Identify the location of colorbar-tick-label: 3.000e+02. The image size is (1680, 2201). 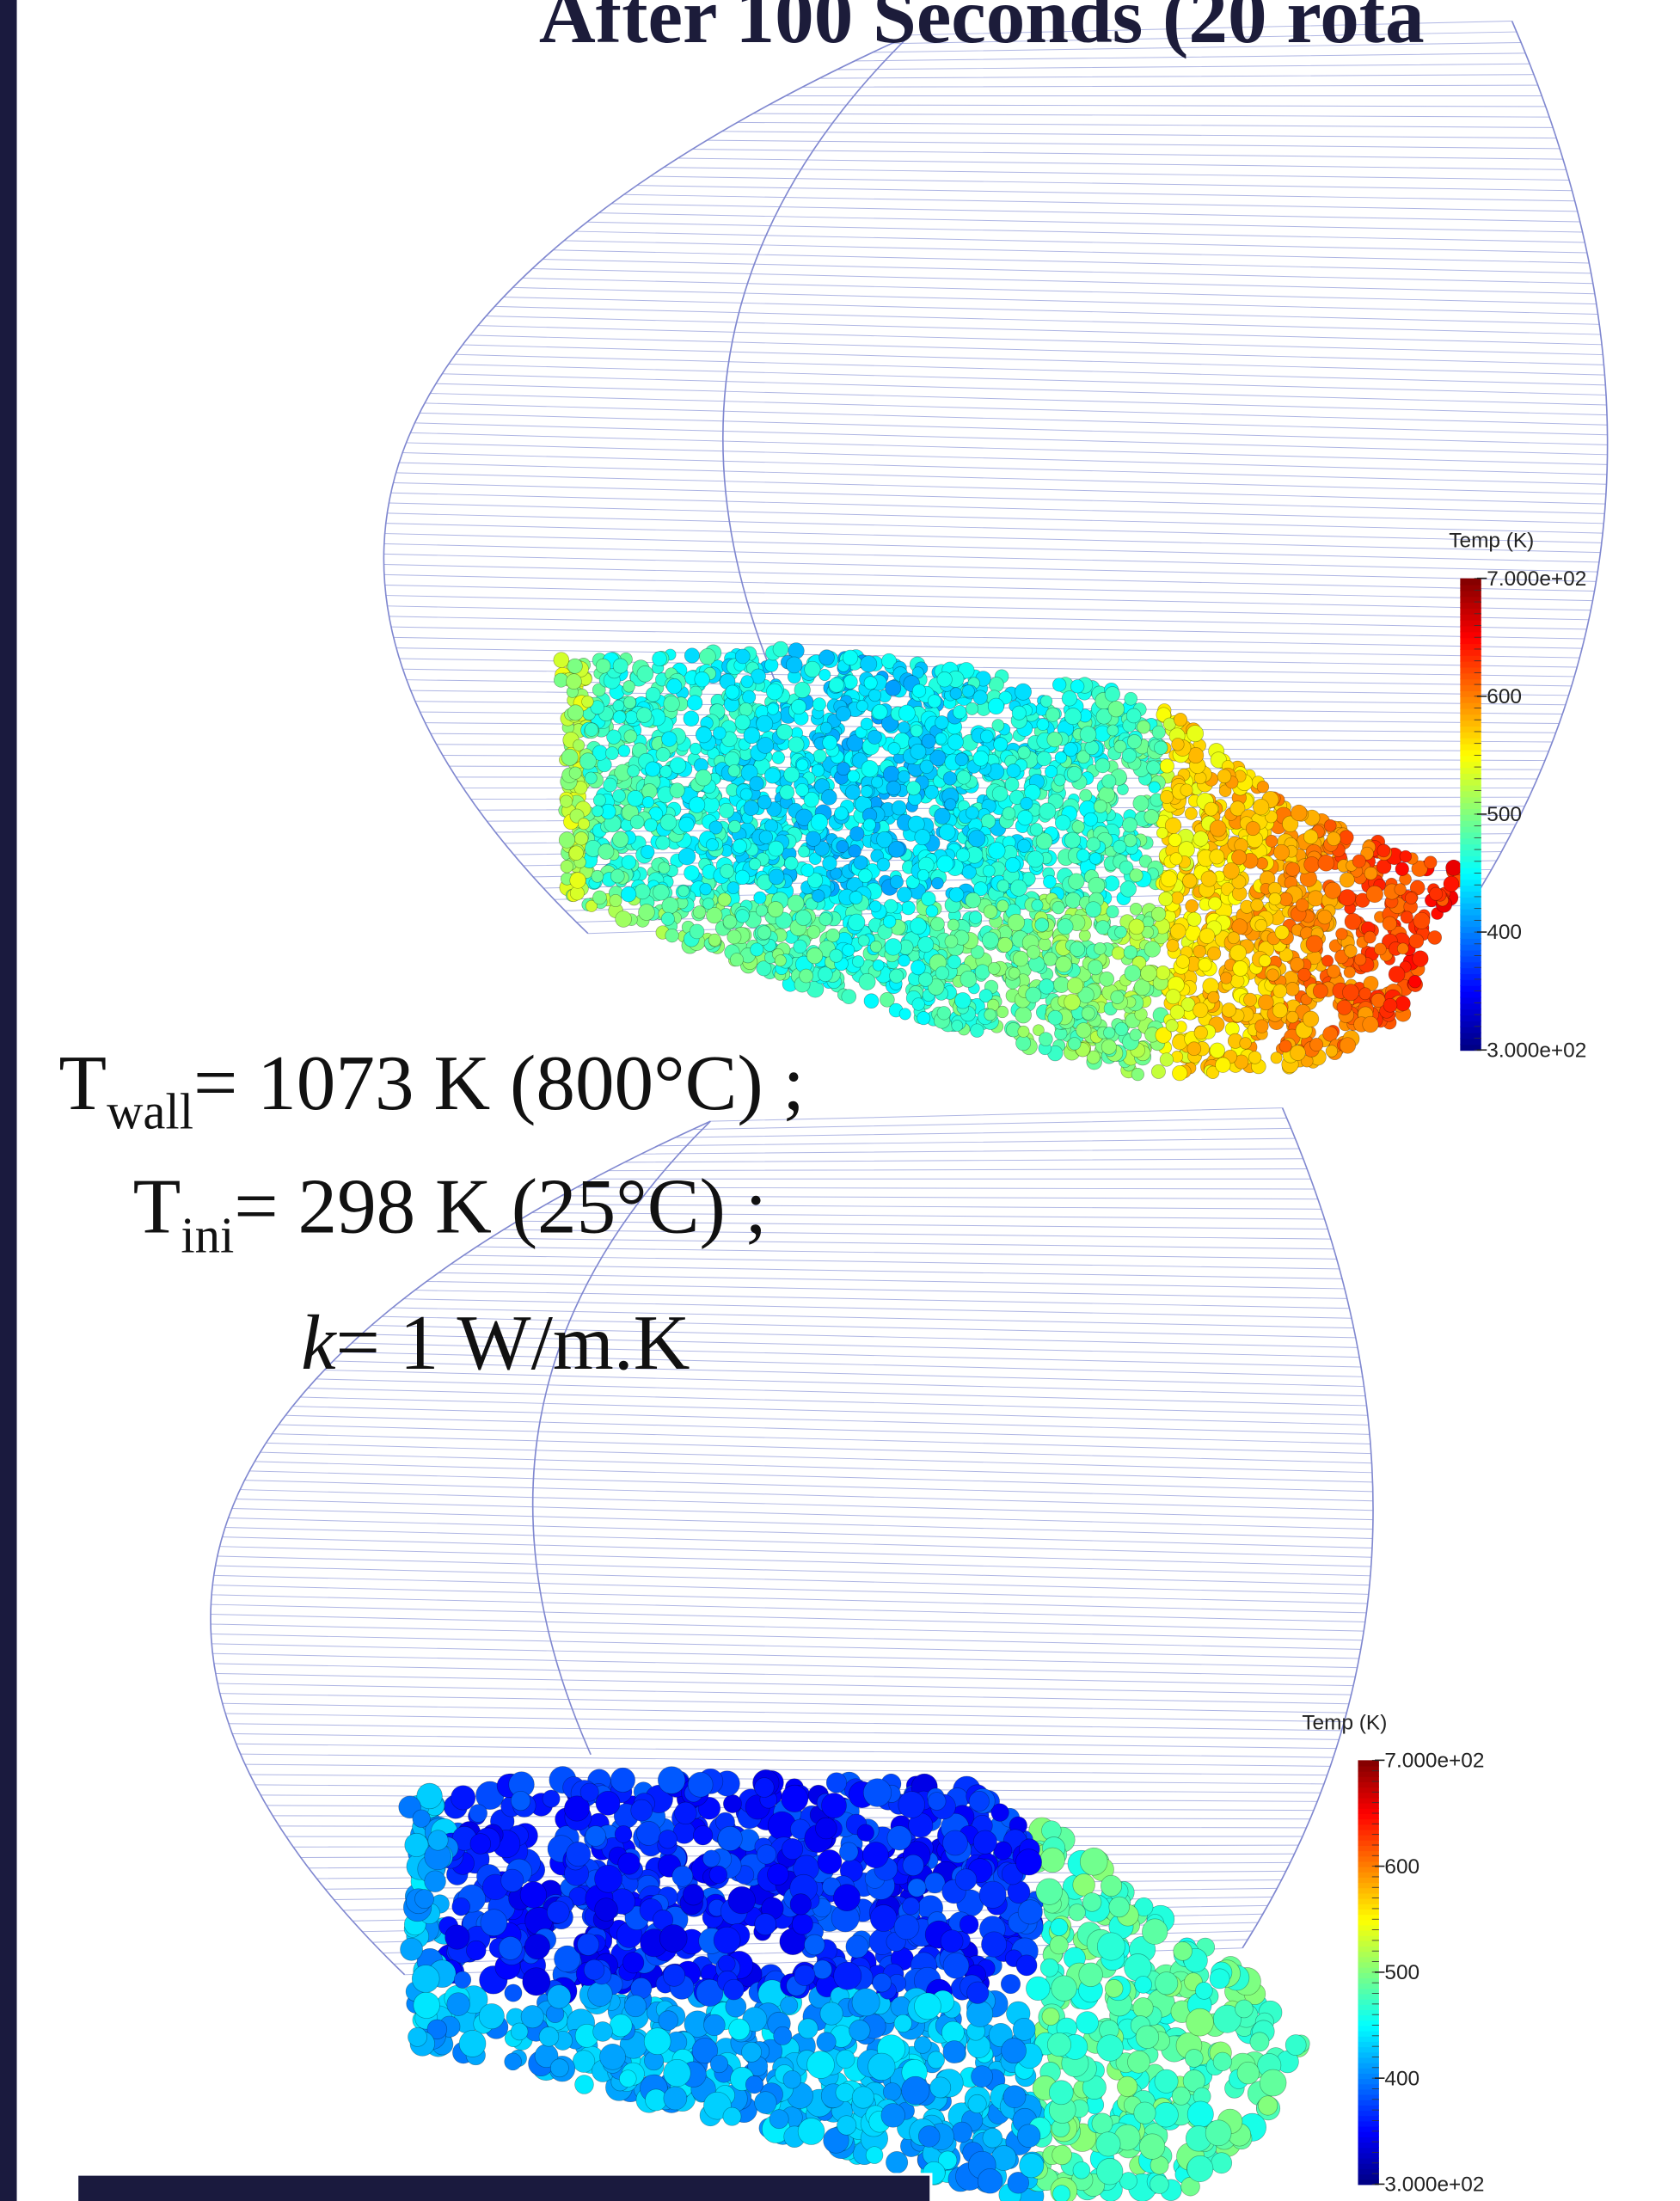
(1537, 1050).